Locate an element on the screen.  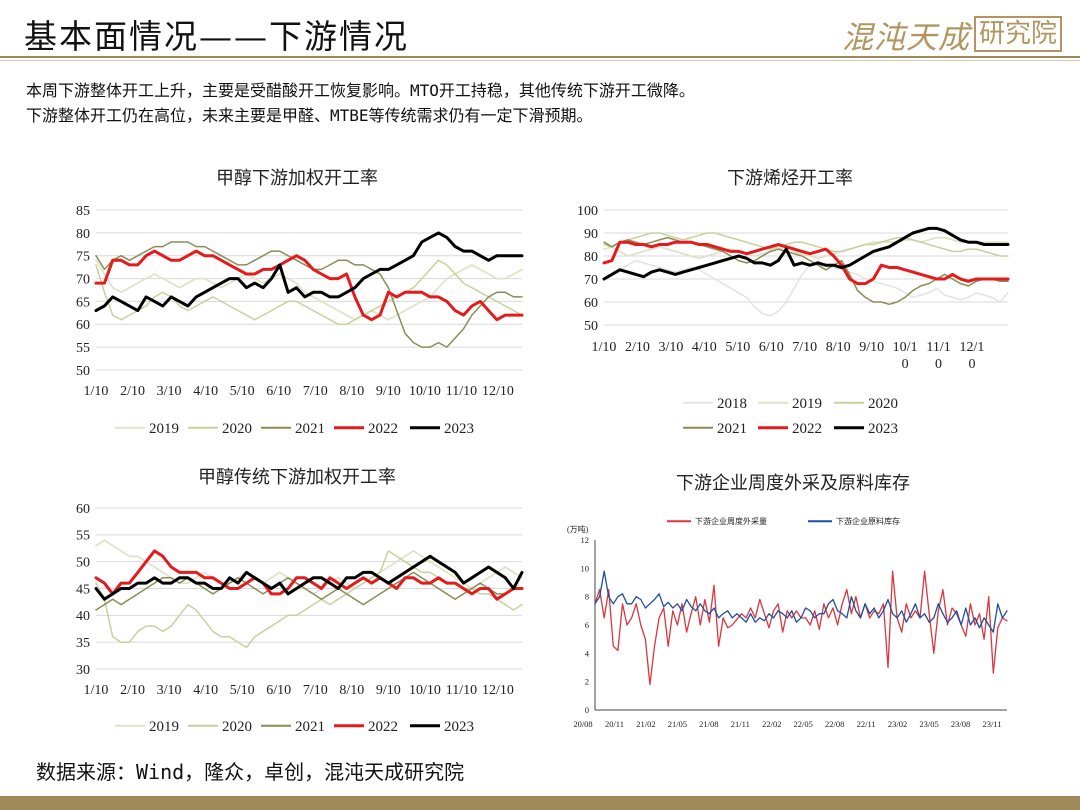
footer-bar is located at coordinates (540, 803).